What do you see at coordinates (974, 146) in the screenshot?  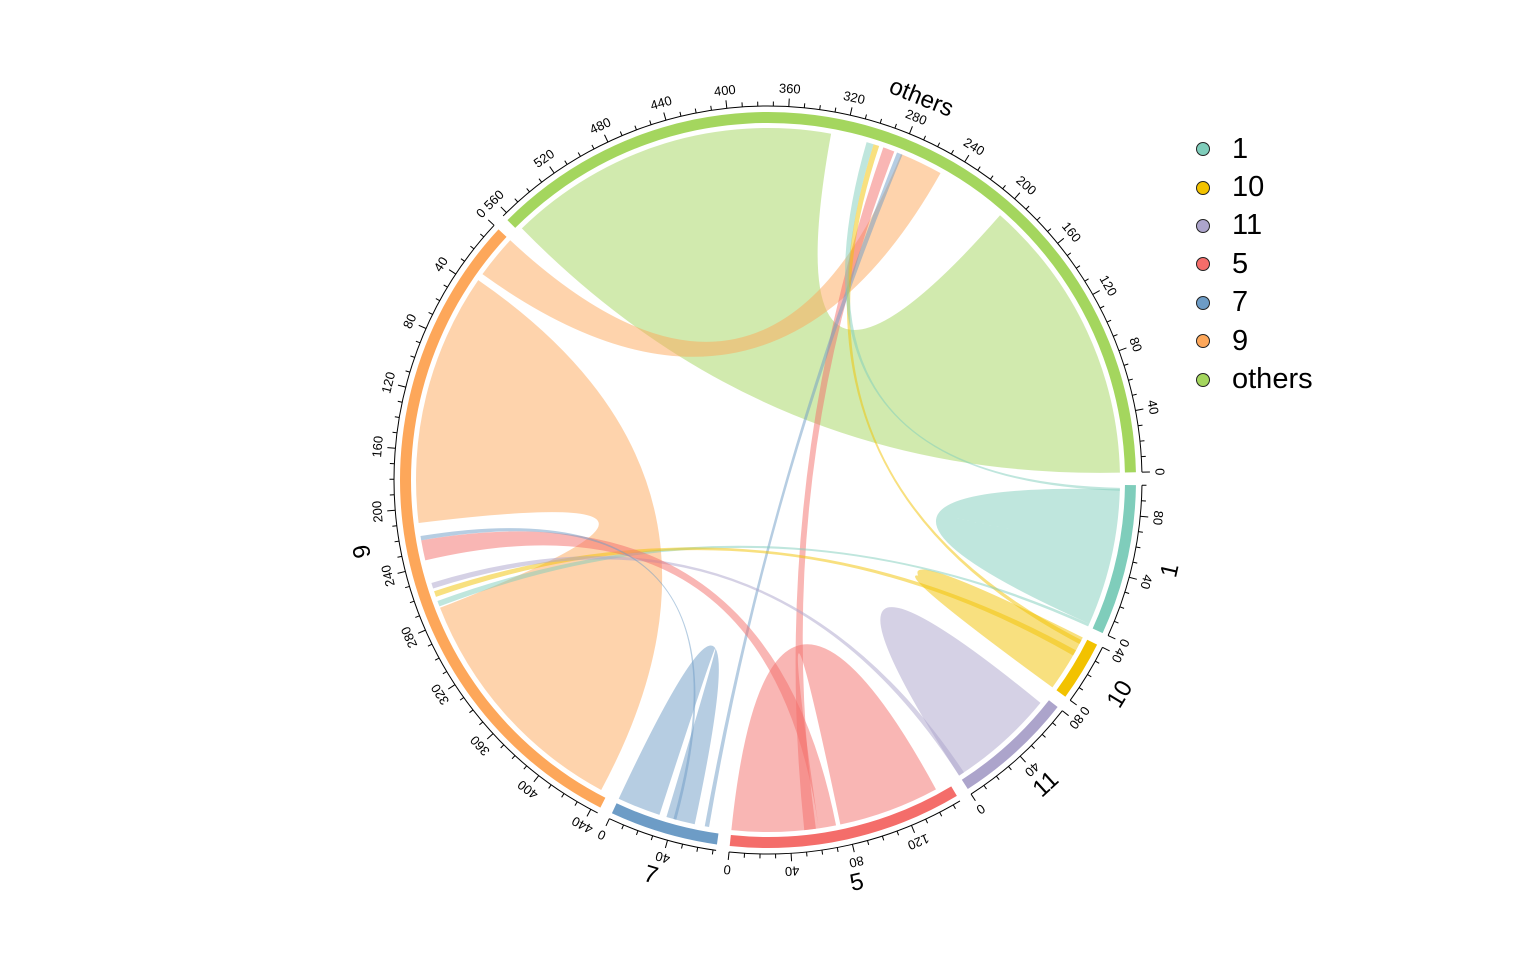 I see `tick-label: 240` at bounding box center [974, 146].